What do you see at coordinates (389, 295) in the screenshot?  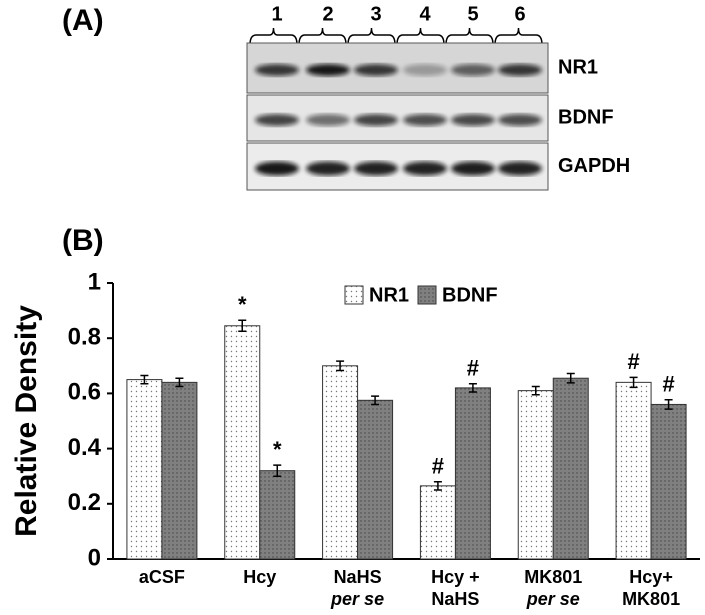 I see `legend-label: NR1` at bounding box center [389, 295].